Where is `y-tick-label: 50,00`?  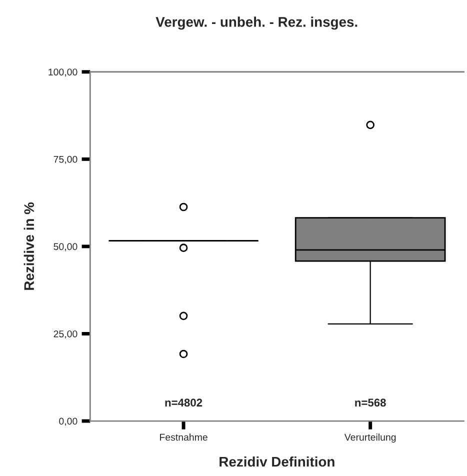
y-tick-label: 50,00 is located at coordinates (66, 247).